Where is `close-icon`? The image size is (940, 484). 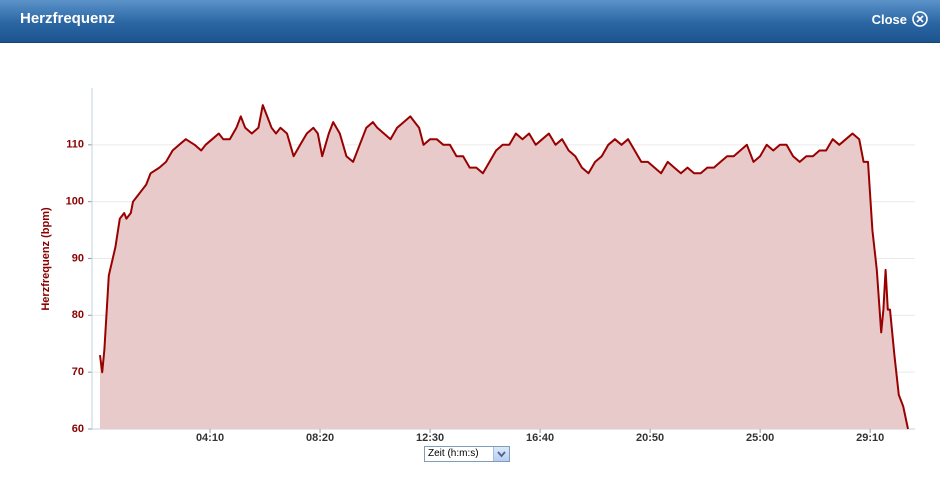
close-icon is located at coordinates (920, 19).